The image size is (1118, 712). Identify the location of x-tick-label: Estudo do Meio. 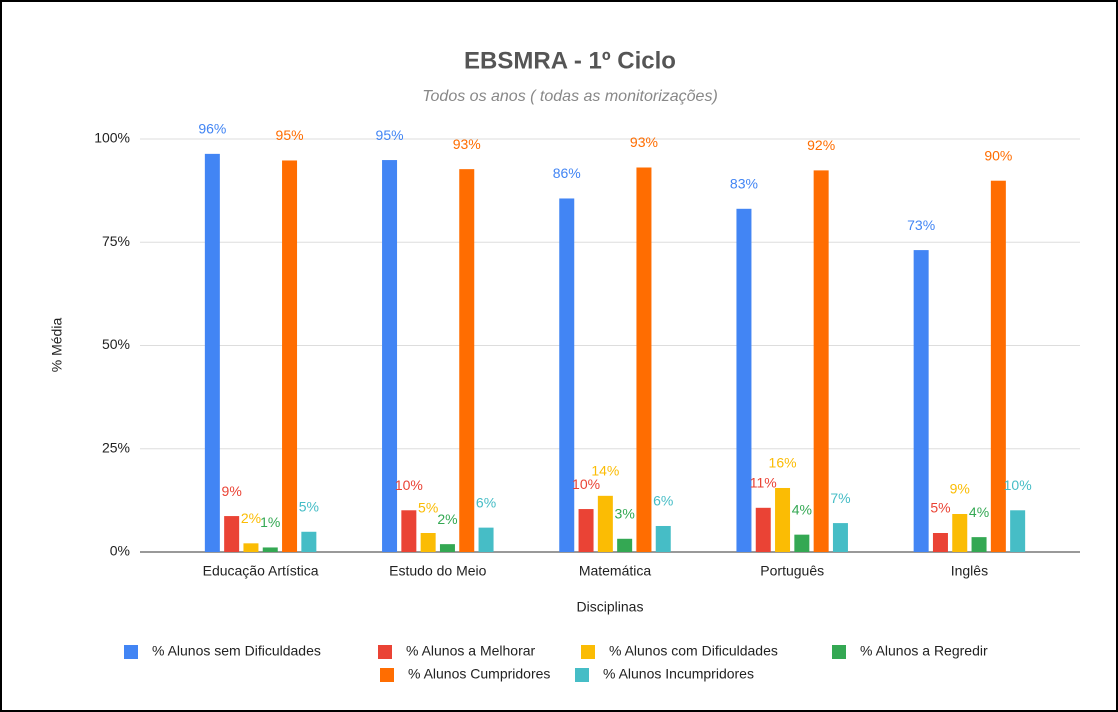
(437, 571).